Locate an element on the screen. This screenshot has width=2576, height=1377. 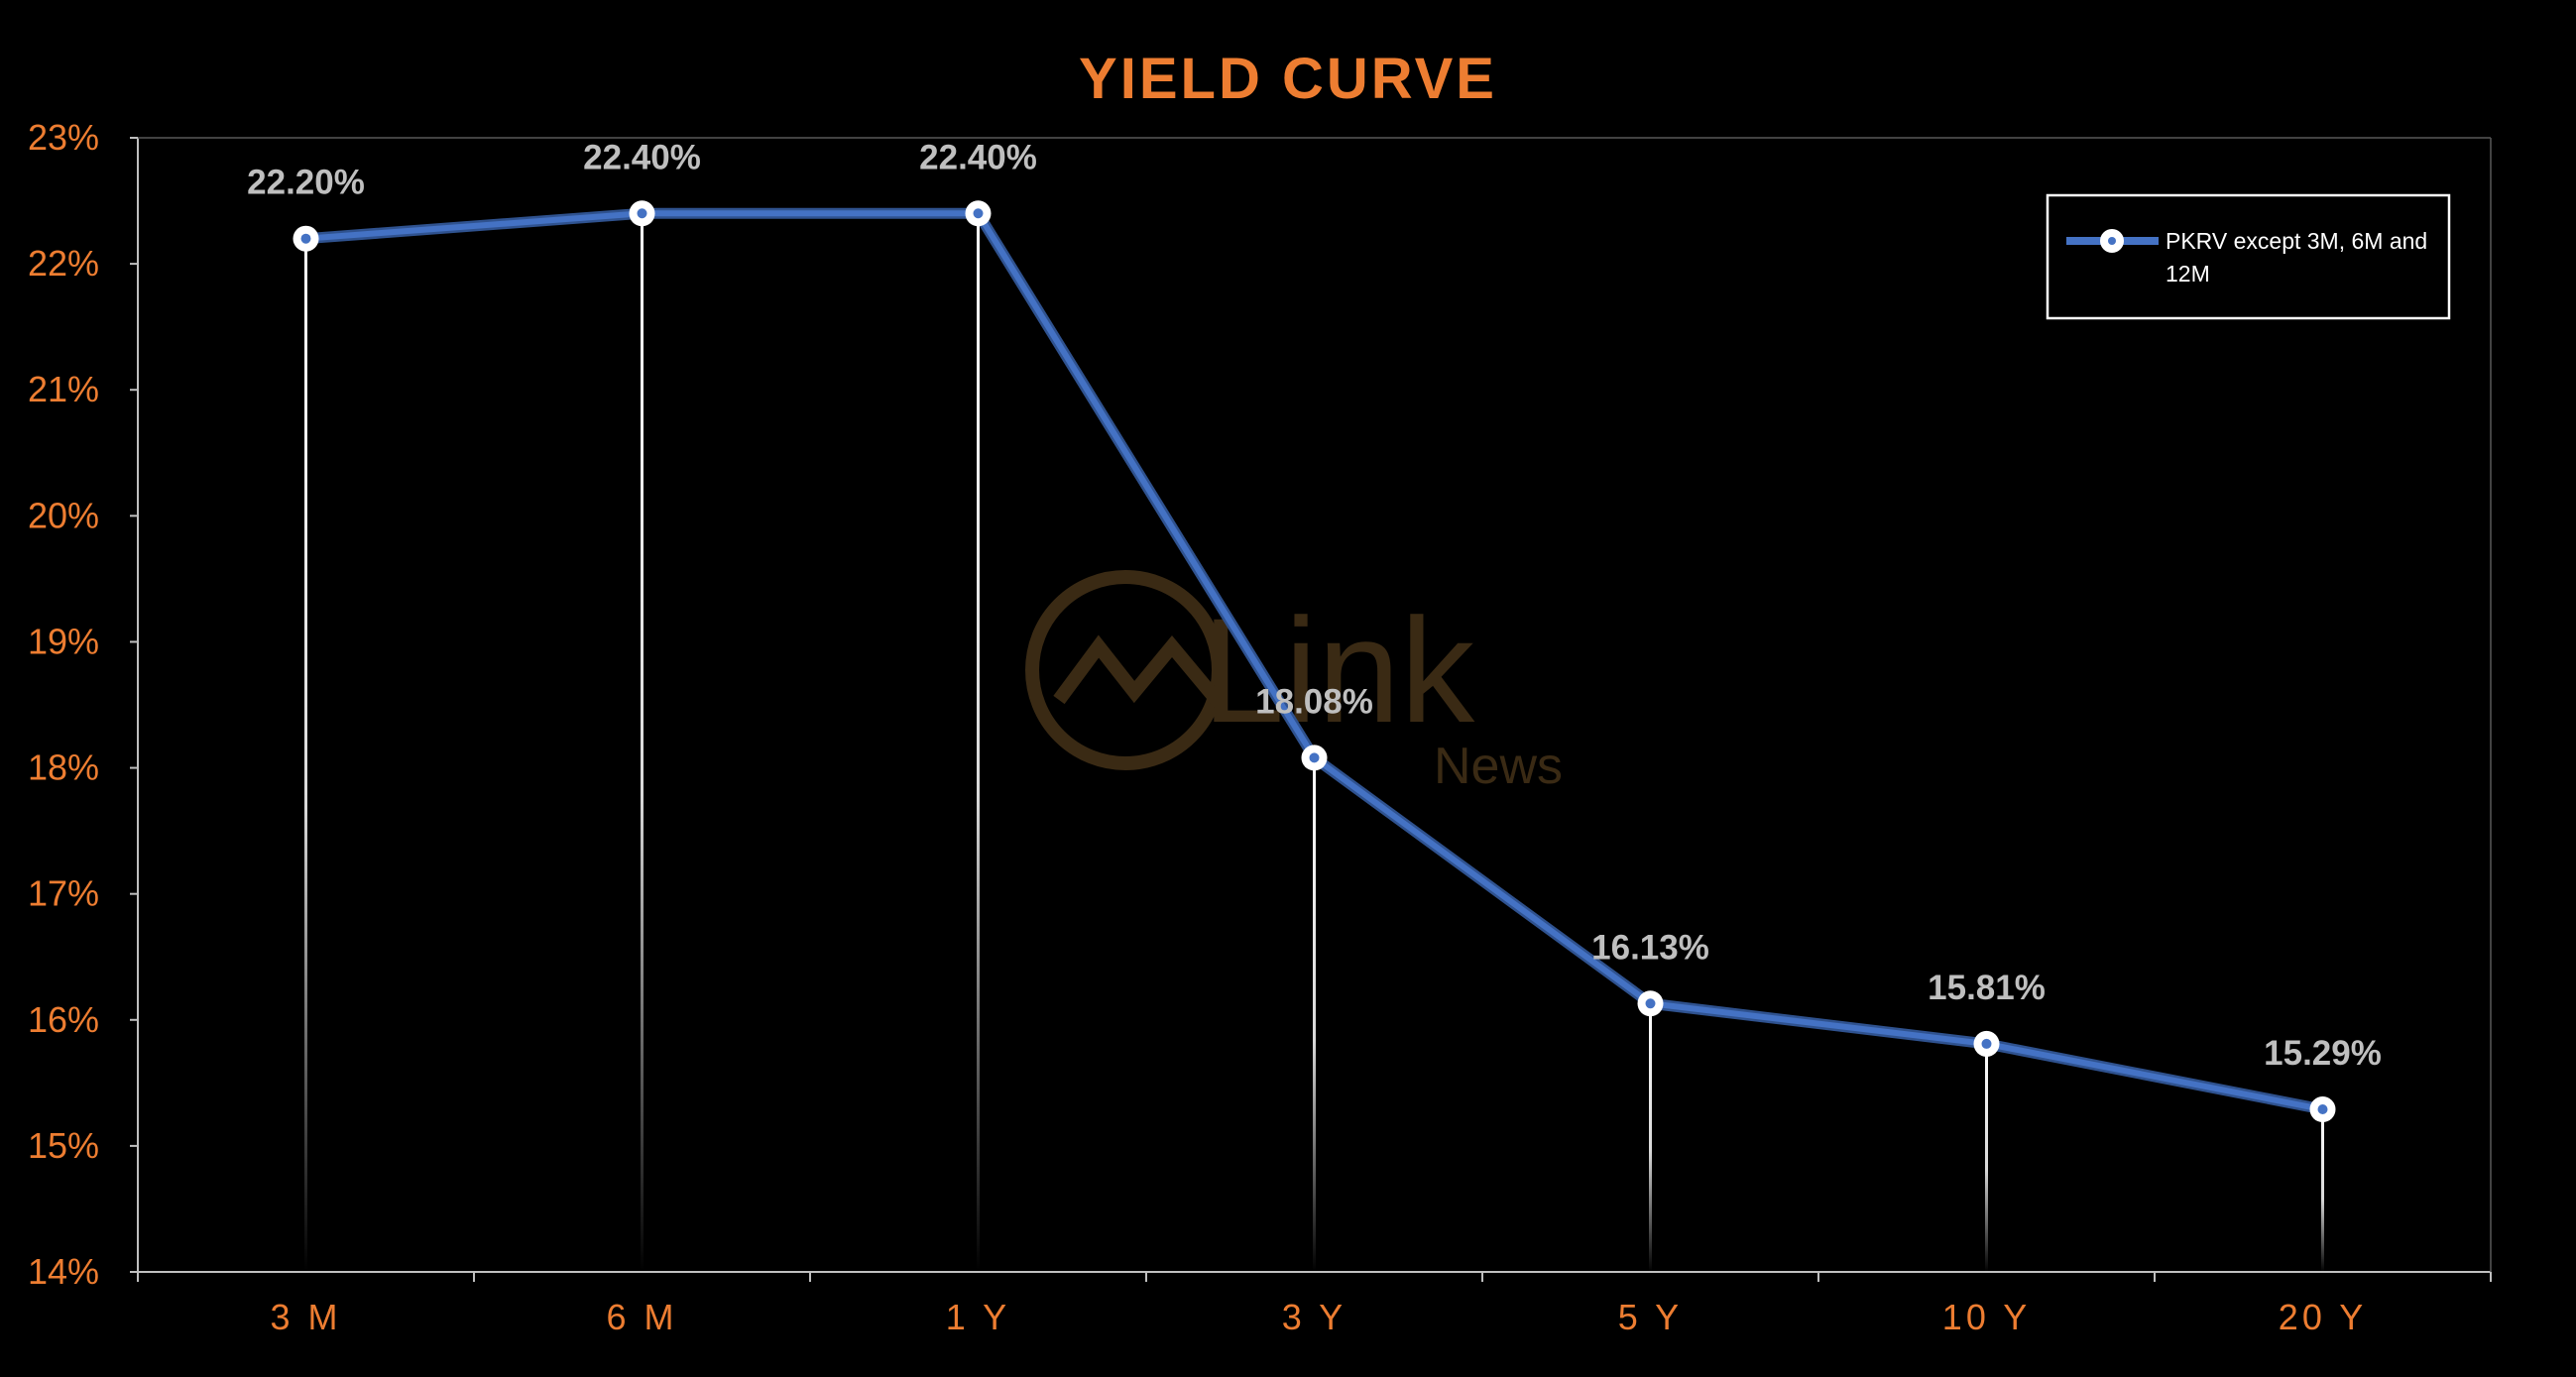
legend: PKRV except 3M, 6M and 12M is located at coordinates (2248, 256).